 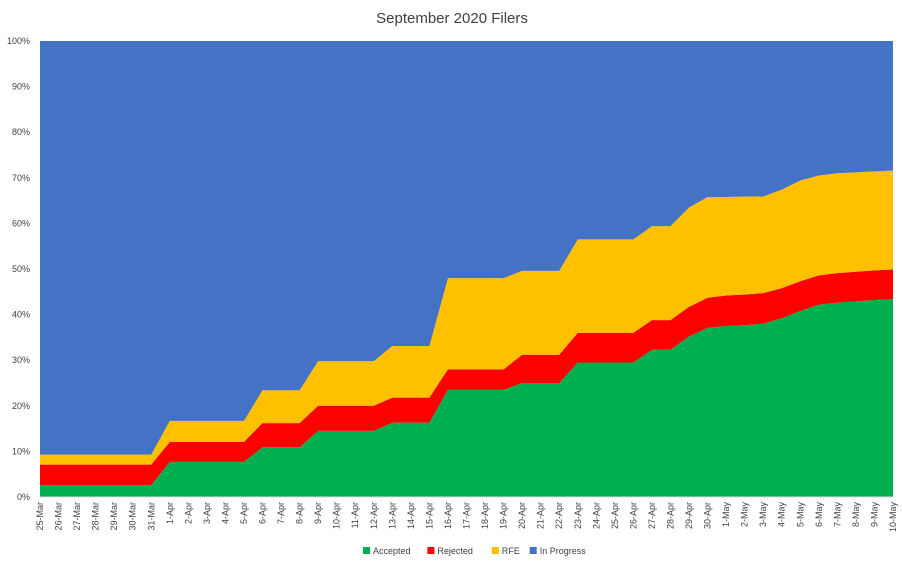 What do you see at coordinates (207, 513) in the screenshot?
I see `x-tick-label: 3-Apr` at bounding box center [207, 513].